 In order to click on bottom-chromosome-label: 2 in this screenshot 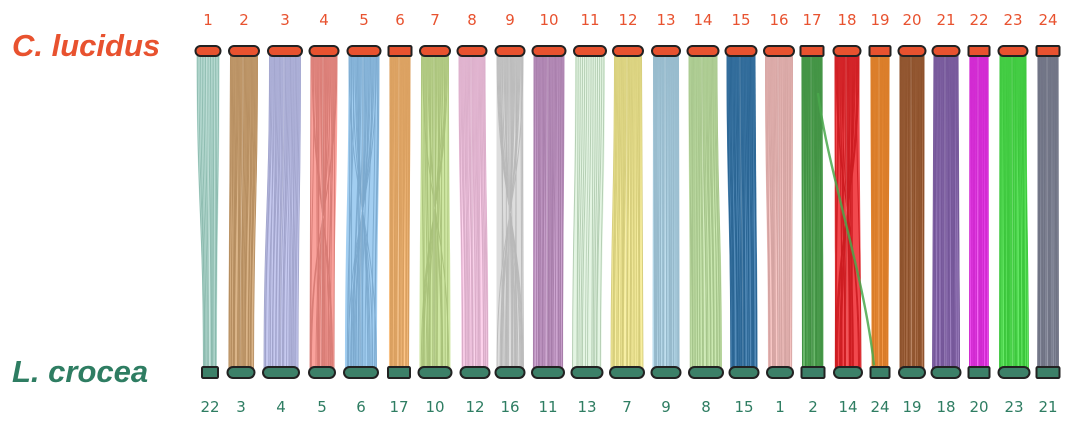, I will do `click(813, 407)`.